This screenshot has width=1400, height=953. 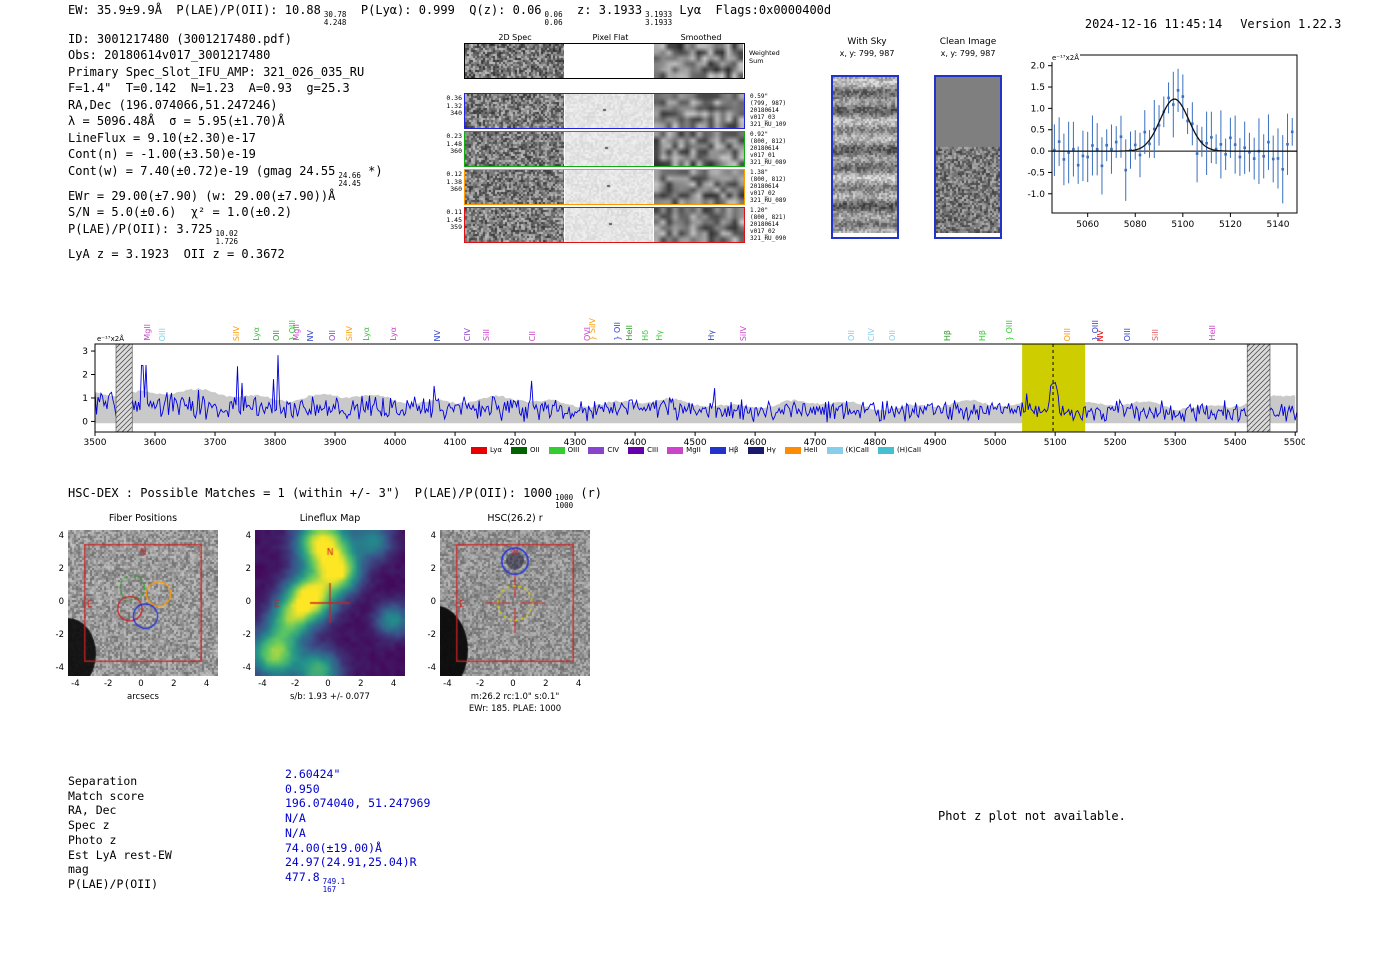 What do you see at coordinates (768, 238) in the screenshot?
I see `meta-line: 321_RU_090` at bounding box center [768, 238].